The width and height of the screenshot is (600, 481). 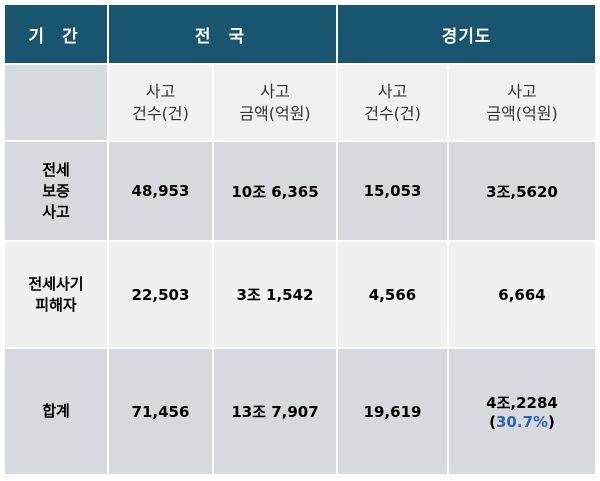 What do you see at coordinates (56, 34) in the screenshot?
I see `period-header: 기 간` at bounding box center [56, 34].